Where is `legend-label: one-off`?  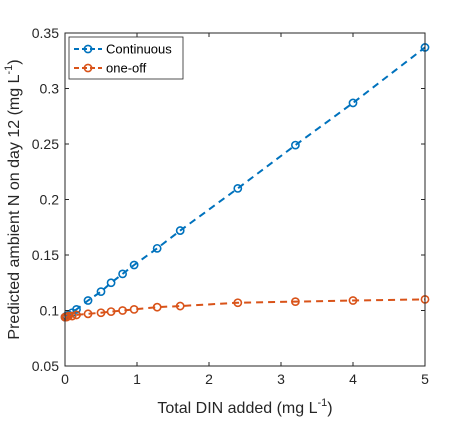
legend-label: one-off is located at coordinates (126, 68).